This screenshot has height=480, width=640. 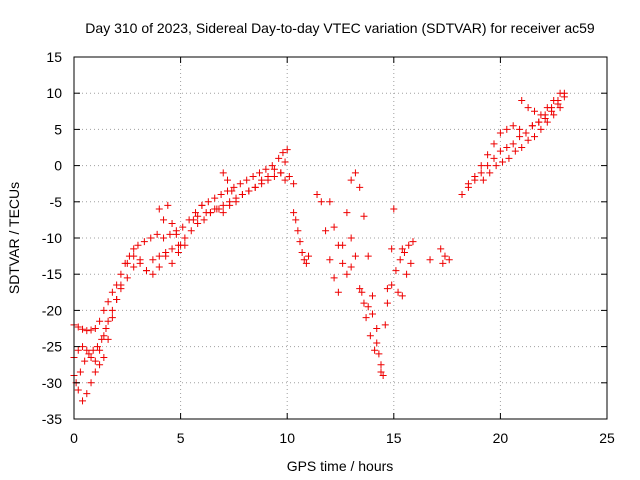 I want to click on x-tick-label: 5, so click(x=181, y=438).